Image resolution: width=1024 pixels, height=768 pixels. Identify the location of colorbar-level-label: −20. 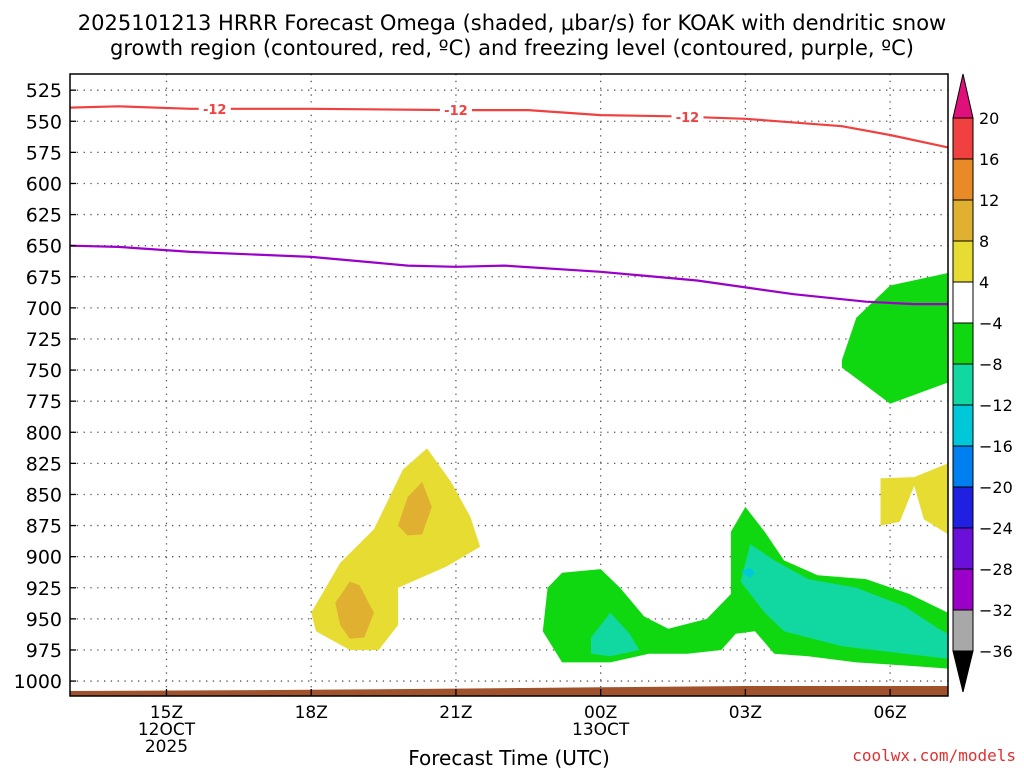
(996, 487).